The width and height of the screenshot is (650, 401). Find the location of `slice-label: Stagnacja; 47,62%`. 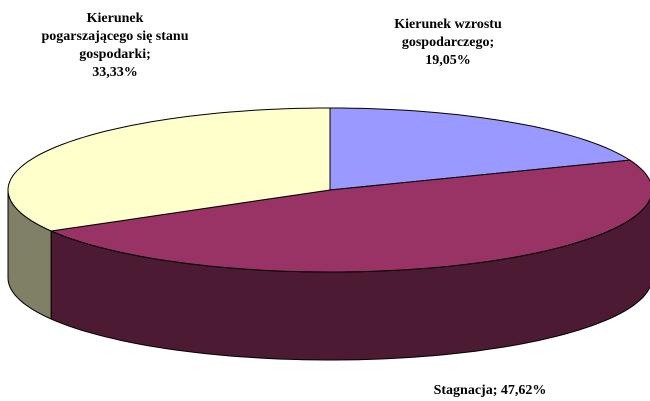

slice-label: Stagnacja; 47,62% is located at coordinates (490, 391).